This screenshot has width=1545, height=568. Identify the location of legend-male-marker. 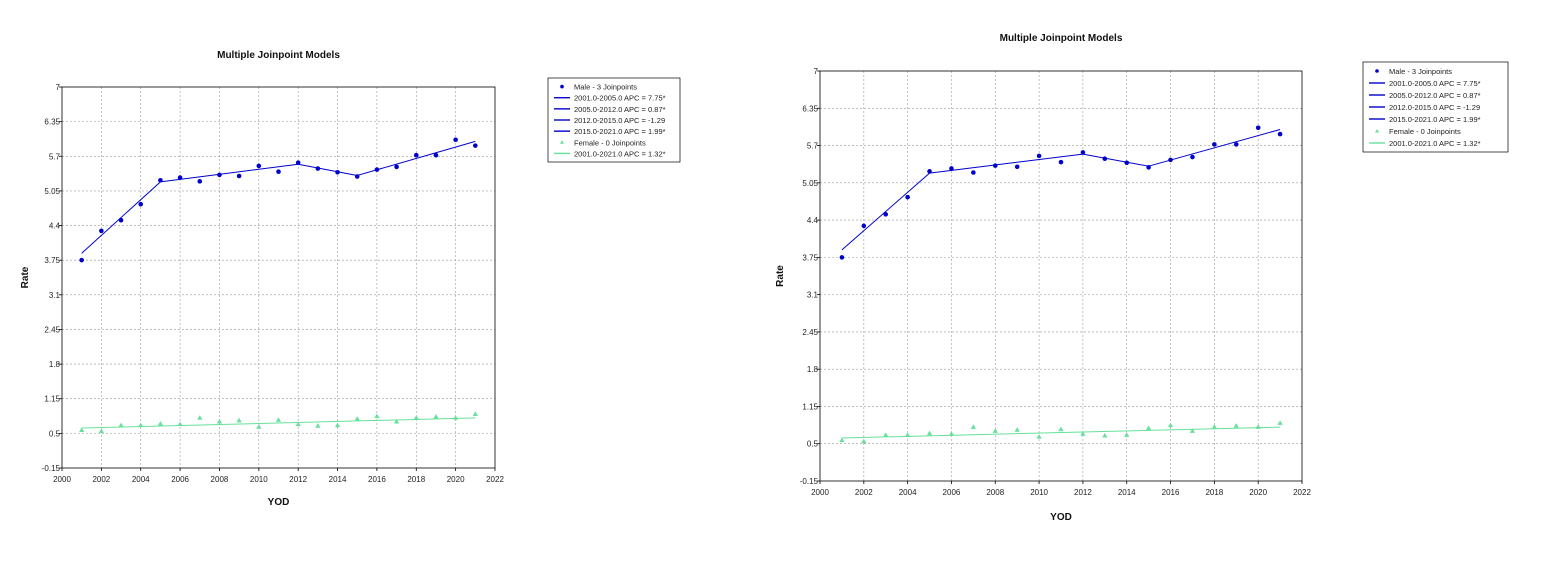
(1377, 71).